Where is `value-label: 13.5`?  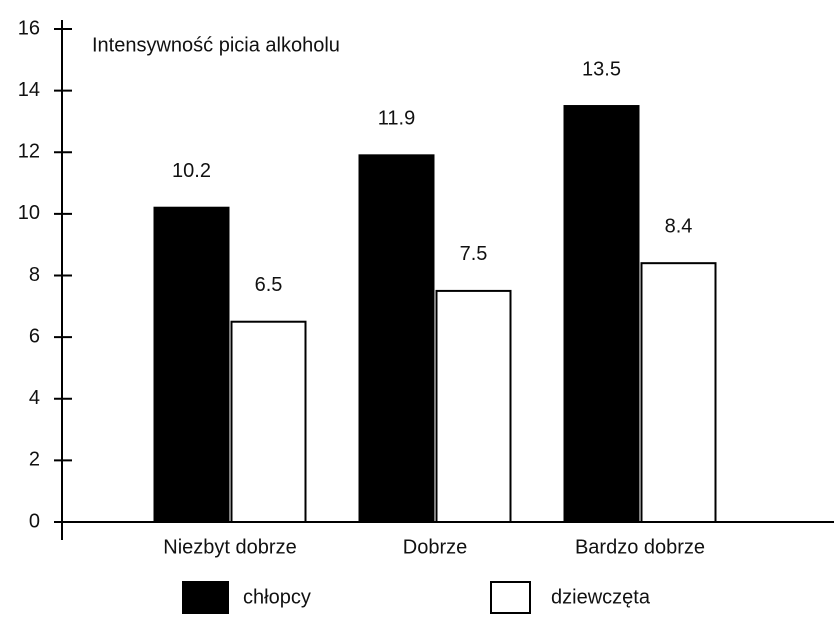 value-label: 13.5 is located at coordinates (601, 69).